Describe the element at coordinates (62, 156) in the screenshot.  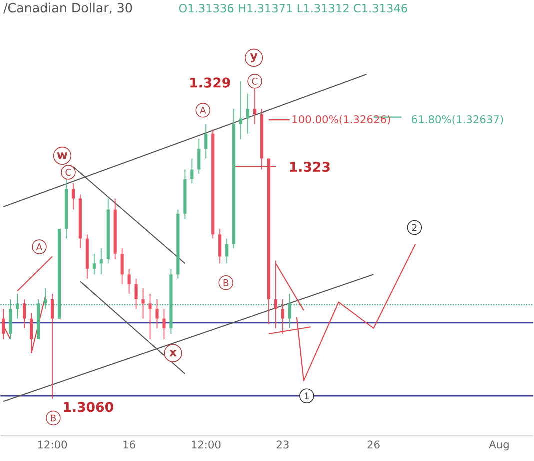
I see `annotation: w` at that location.